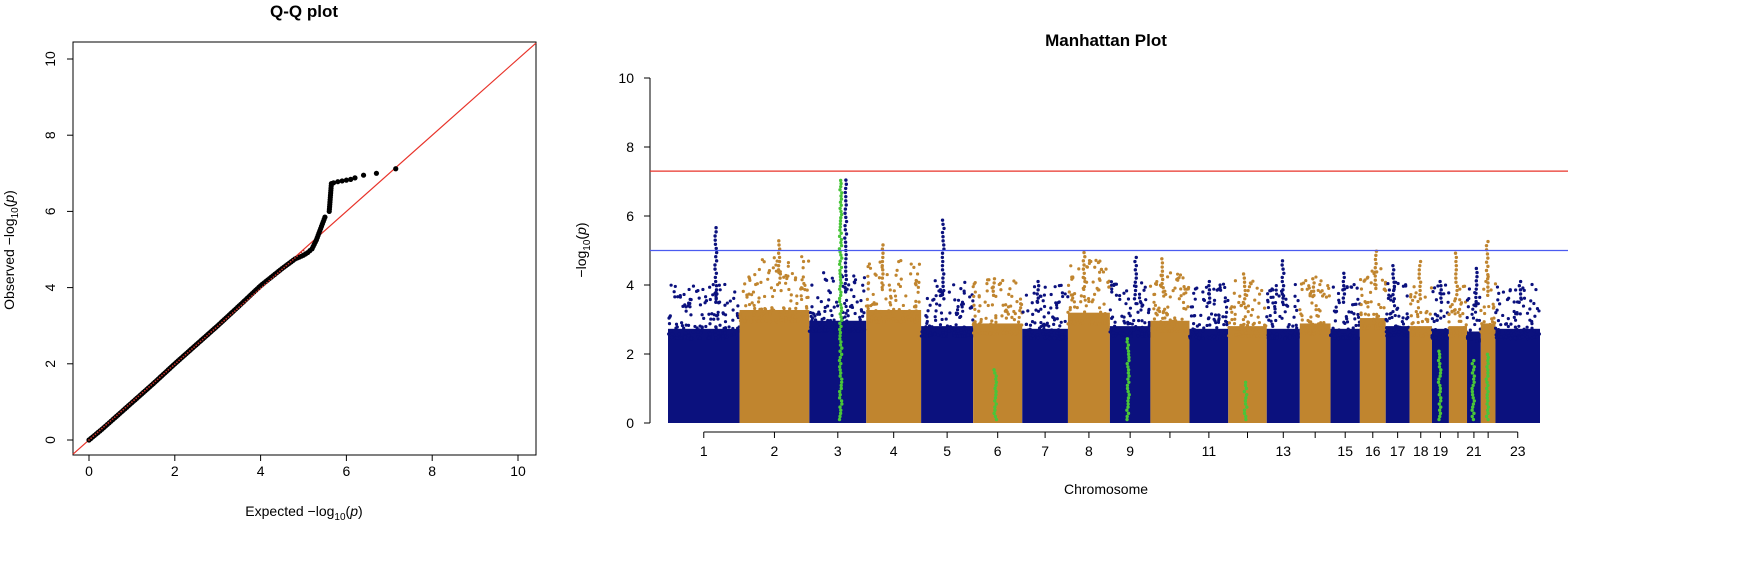 The height and width of the screenshot is (583, 1750). I want to click on chromosome-9-snp-band, so click(1130, 374).